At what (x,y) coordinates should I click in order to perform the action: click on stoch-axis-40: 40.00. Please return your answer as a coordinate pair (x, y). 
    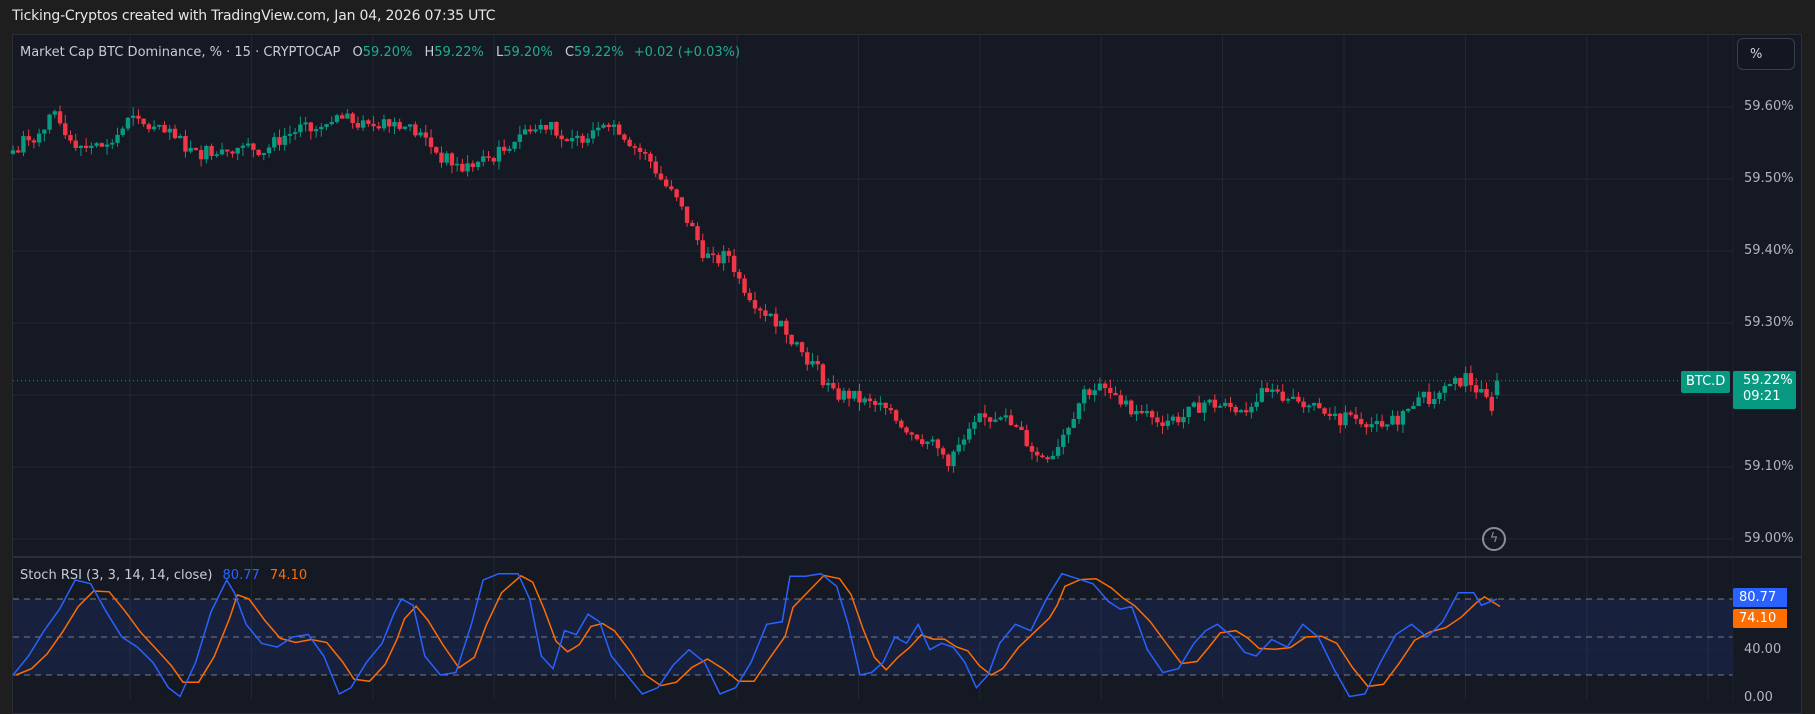
    Looking at the image, I should click on (1763, 649).